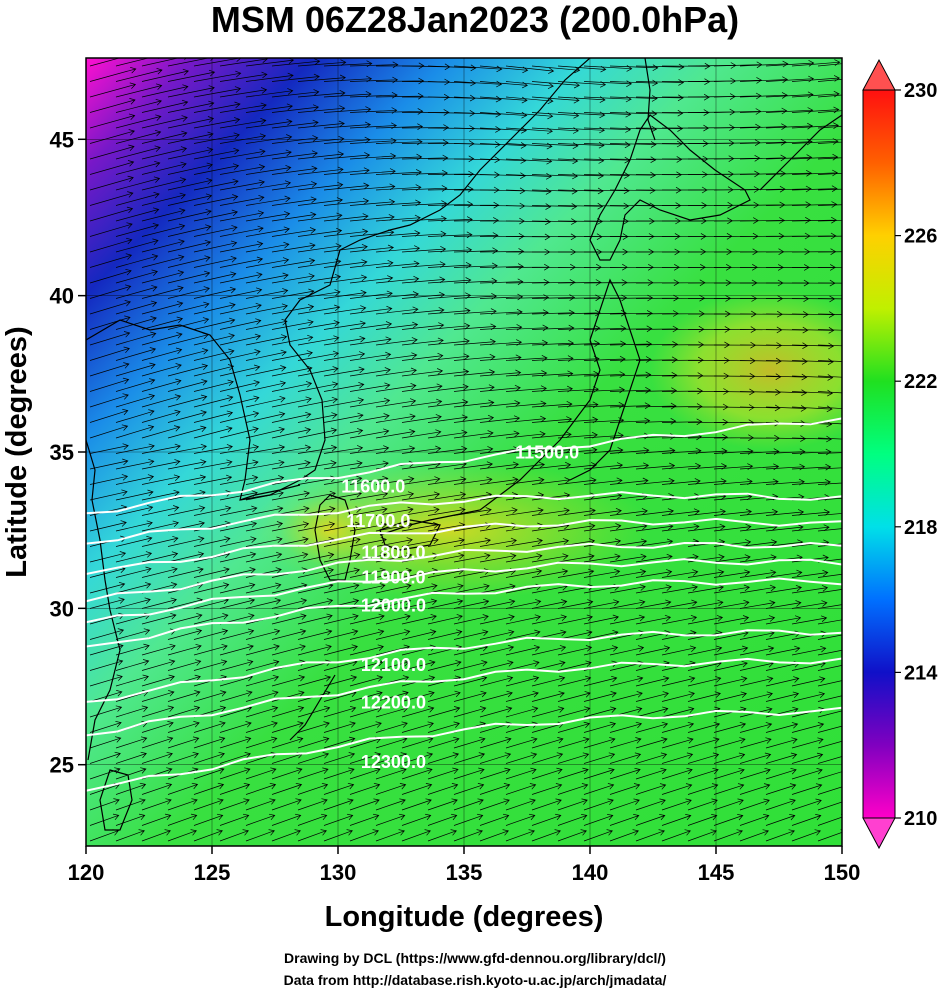 The image size is (950, 993). I want to click on x-tick-label: 125, so click(212, 872).